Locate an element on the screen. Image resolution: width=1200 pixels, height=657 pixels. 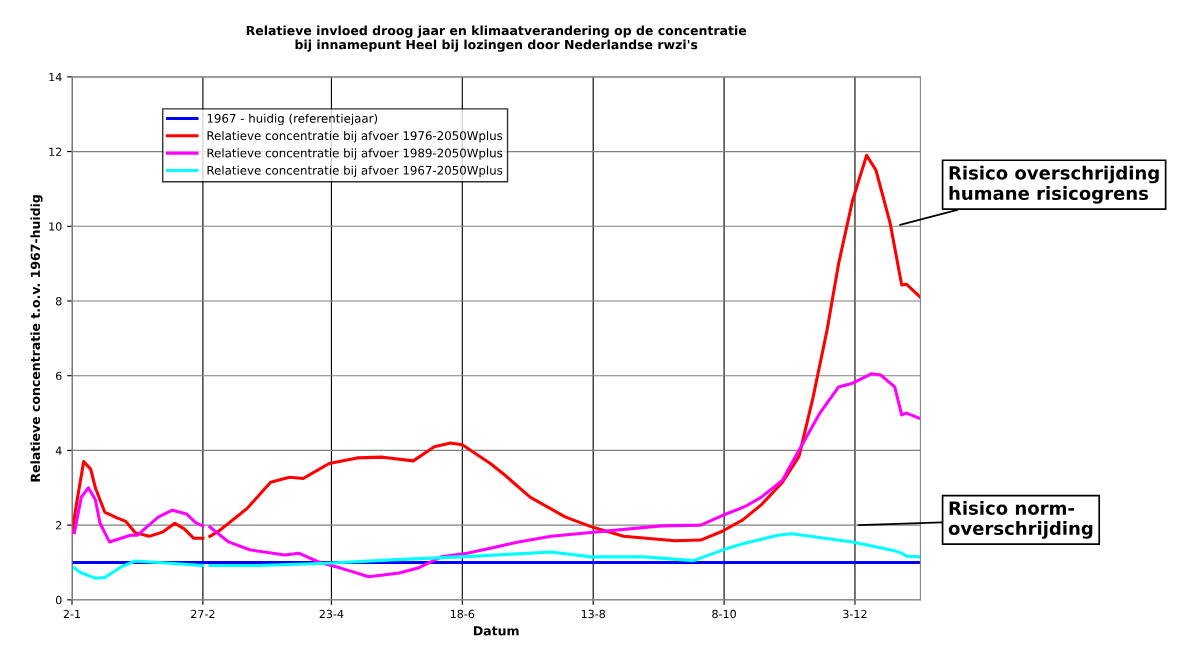
y-tick-label: 4 is located at coordinates (58, 450).